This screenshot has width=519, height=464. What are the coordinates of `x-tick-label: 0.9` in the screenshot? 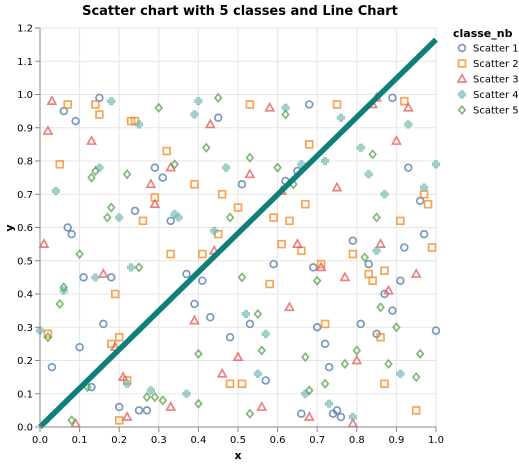 It's located at (396, 440).